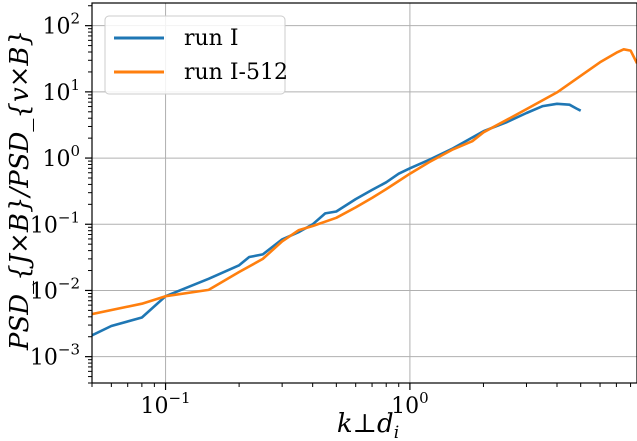  I want to click on x-tick-label-exponent: 0, so click(424, 398).